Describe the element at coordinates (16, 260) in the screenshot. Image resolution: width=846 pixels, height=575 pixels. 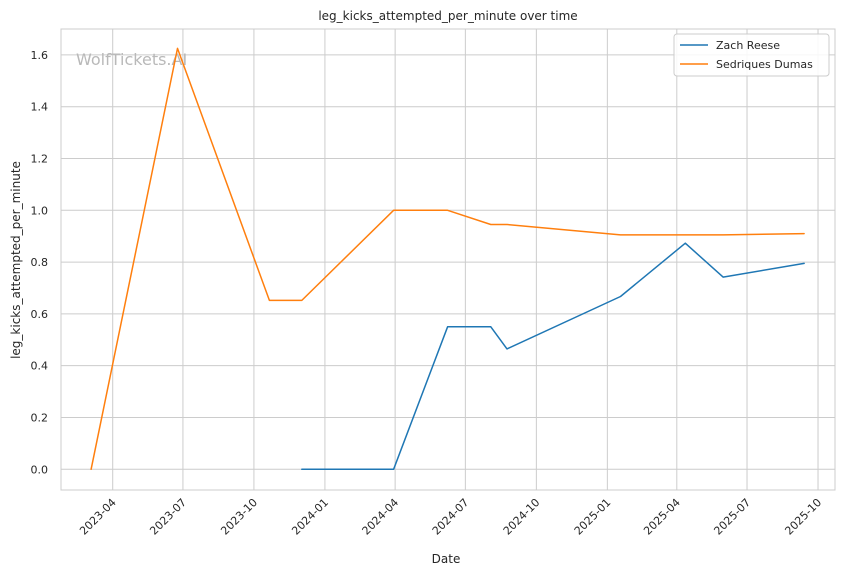
I see `y-axis-label: leg_kicks_attempted_per_minute` at that location.